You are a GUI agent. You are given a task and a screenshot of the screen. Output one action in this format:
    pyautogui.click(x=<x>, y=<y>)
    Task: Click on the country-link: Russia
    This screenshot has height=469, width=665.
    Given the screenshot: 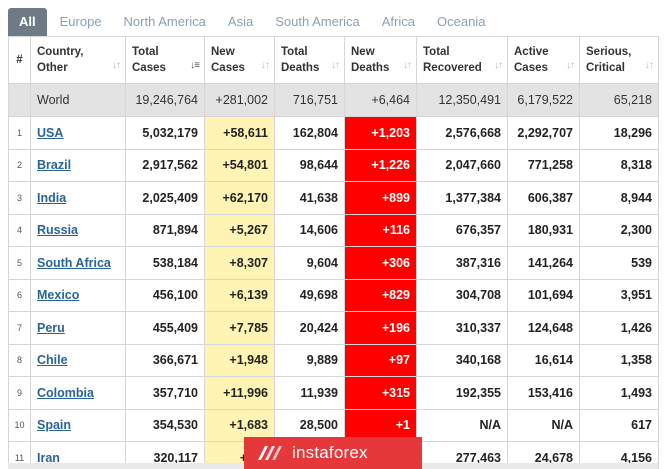 What is the action you would take?
    pyautogui.click(x=57, y=230)
    